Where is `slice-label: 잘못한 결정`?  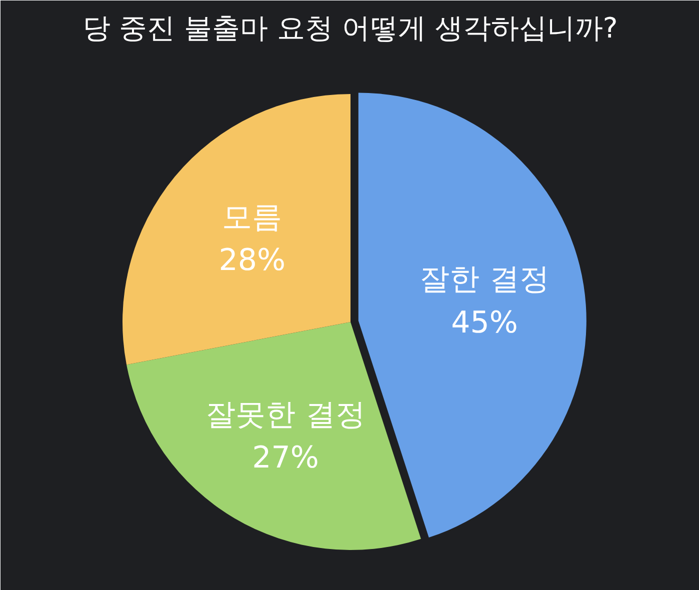 slice-label: 잘못한 결정 is located at coordinates (286, 414).